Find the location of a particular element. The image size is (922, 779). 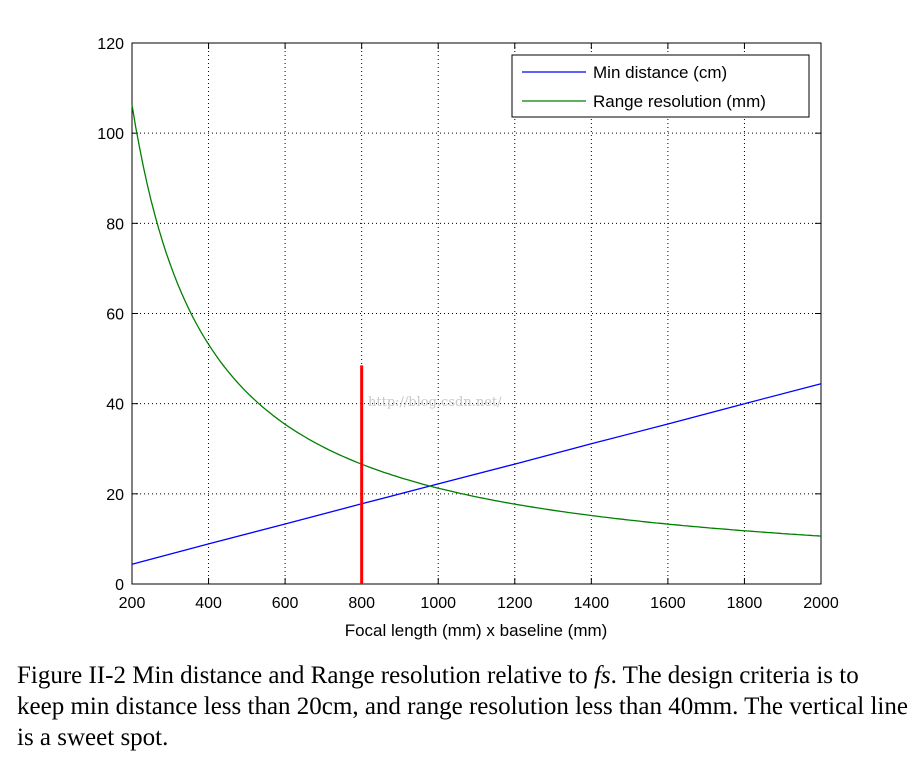

x-tick-label: 1600 is located at coordinates (668, 603).